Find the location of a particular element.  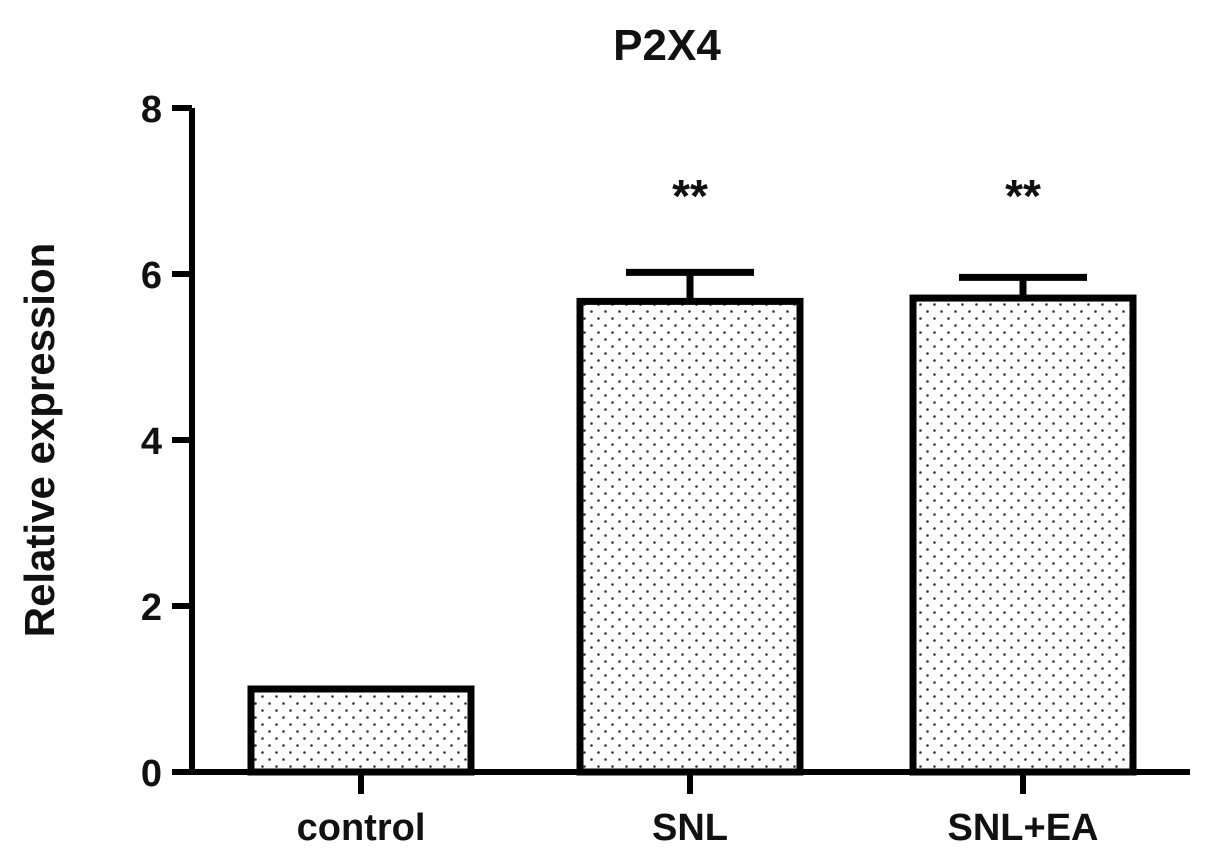

y-tick-label: 4 is located at coordinates (151, 442).